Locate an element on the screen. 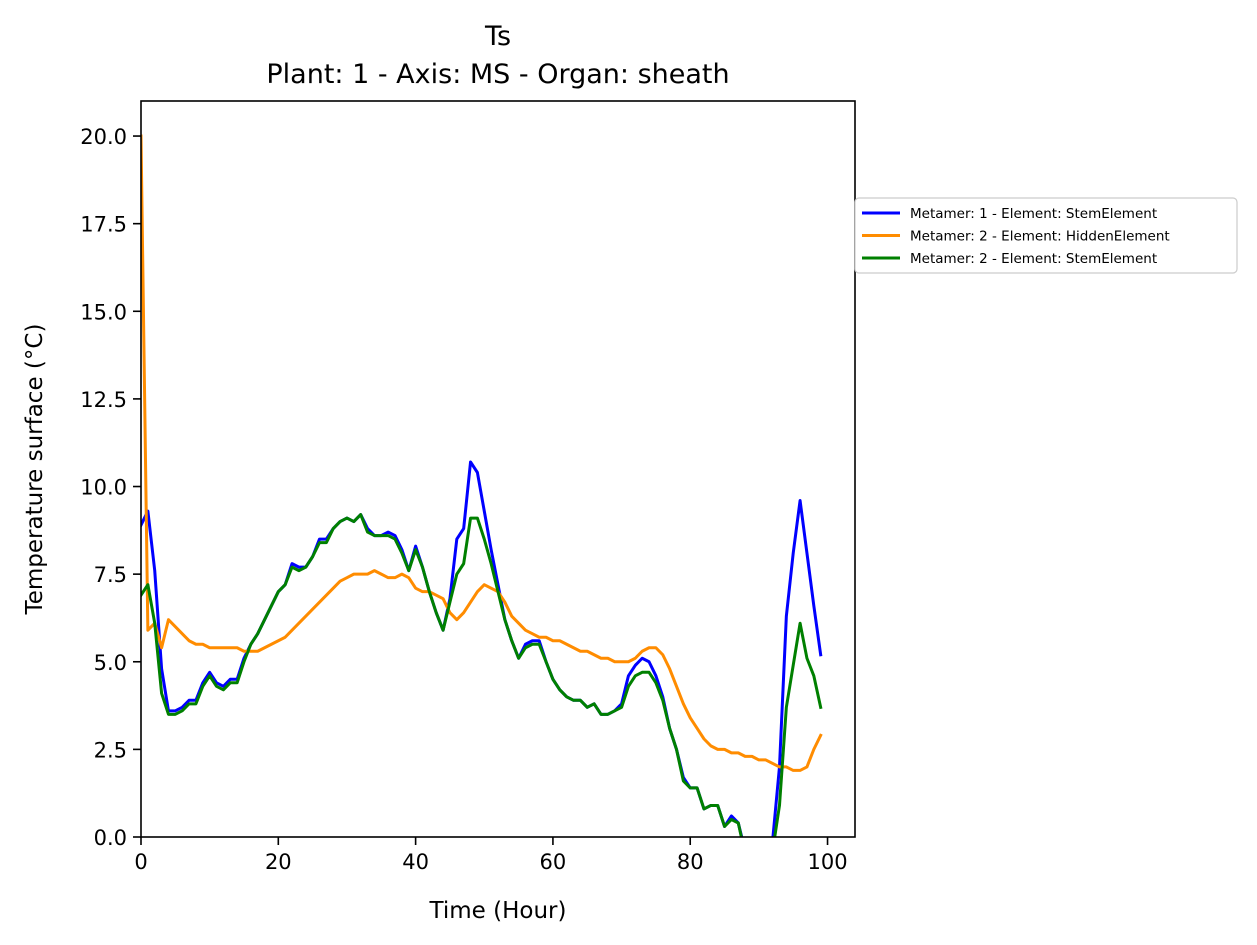  legend-box is located at coordinates (1046, 235).